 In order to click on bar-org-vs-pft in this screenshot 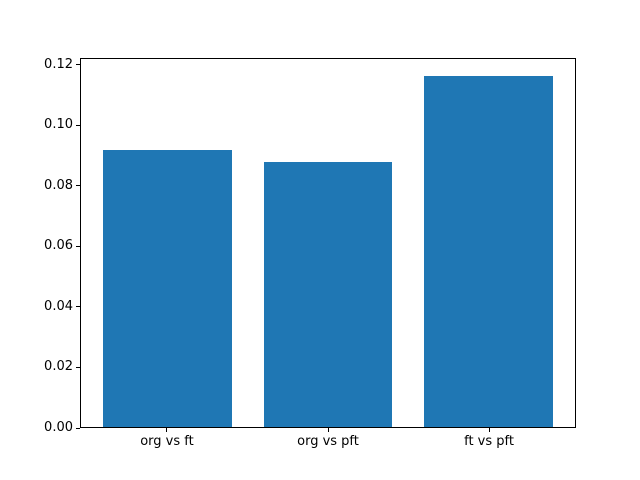, I will do `click(328, 294)`.